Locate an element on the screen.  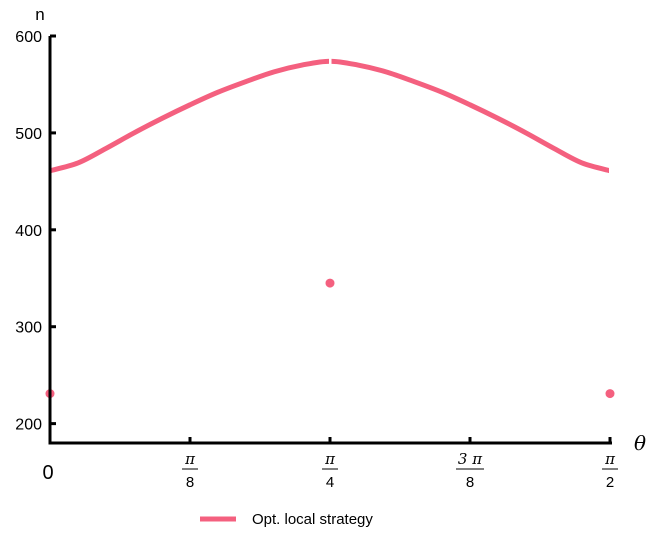
y-tick-label: 600 is located at coordinates (28, 37).